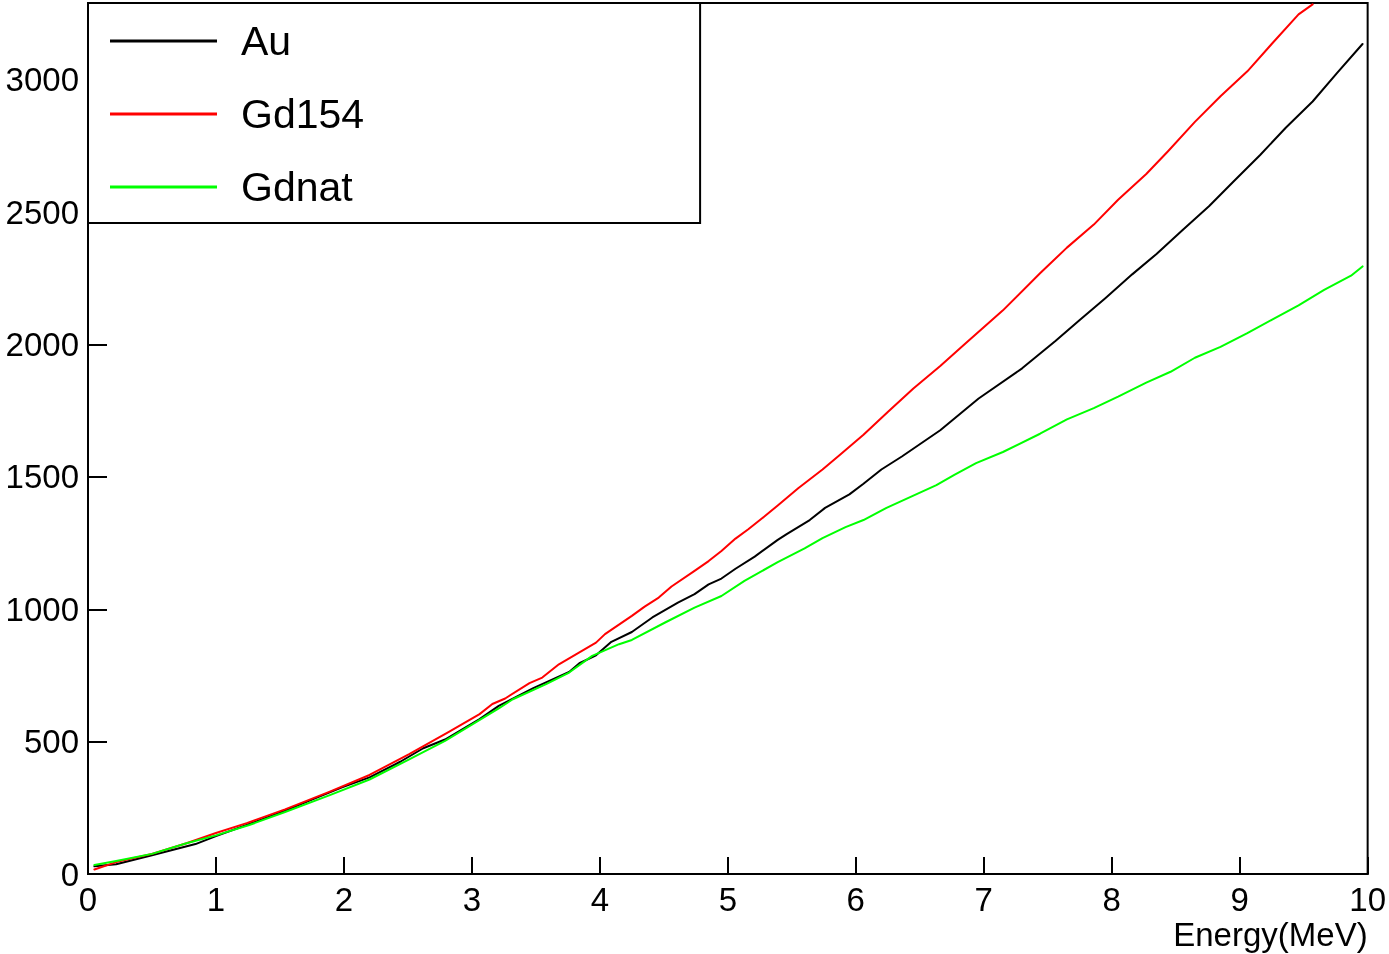  Describe the element at coordinates (600, 899) in the screenshot. I see `x-tick-label: 4` at that location.